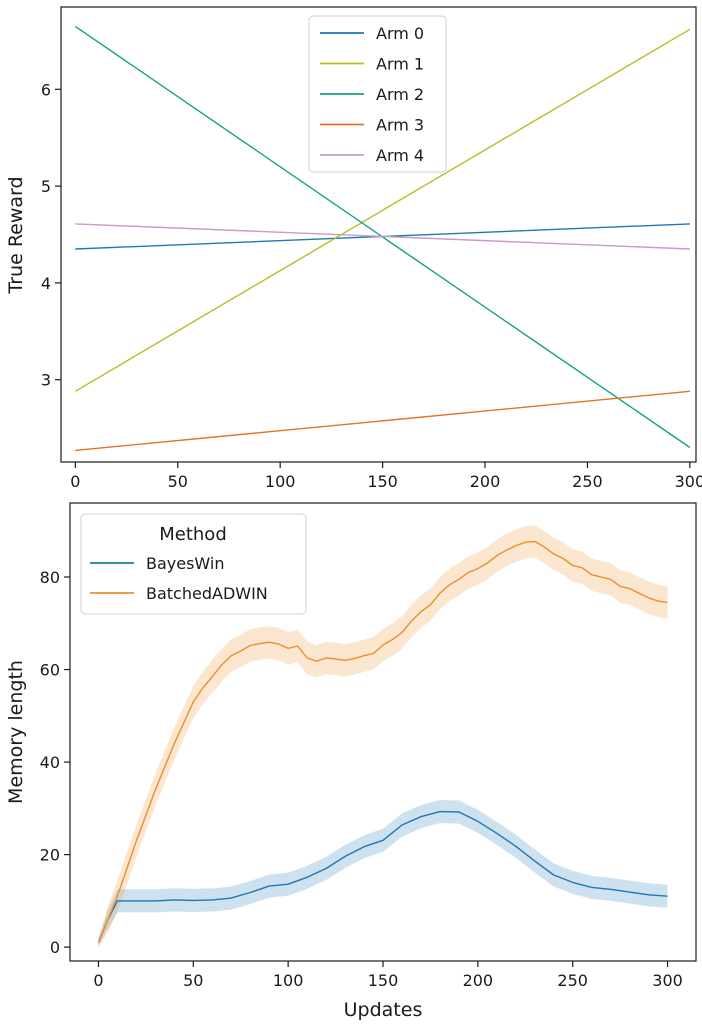 This screenshot has height=1029, width=702. What do you see at coordinates (372, 94) in the screenshot?
I see `top-chart-legend-items: Arm 0 Arm 1 Arm 2 Arm 3 Arm 4` at bounding box center [372, 94].